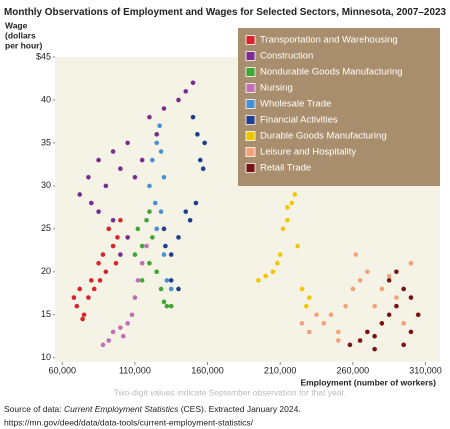 This screenshot has height=429, width=450. I want to click on legend-label: Retail Trade, so click(285, 168).